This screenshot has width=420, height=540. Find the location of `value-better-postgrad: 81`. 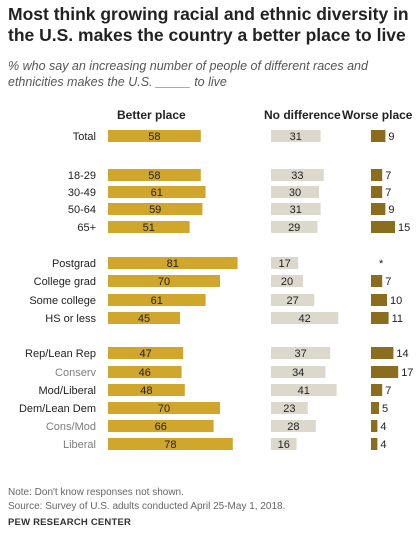

value-better-postgrad: 81 is located at coordinates (173, 264).